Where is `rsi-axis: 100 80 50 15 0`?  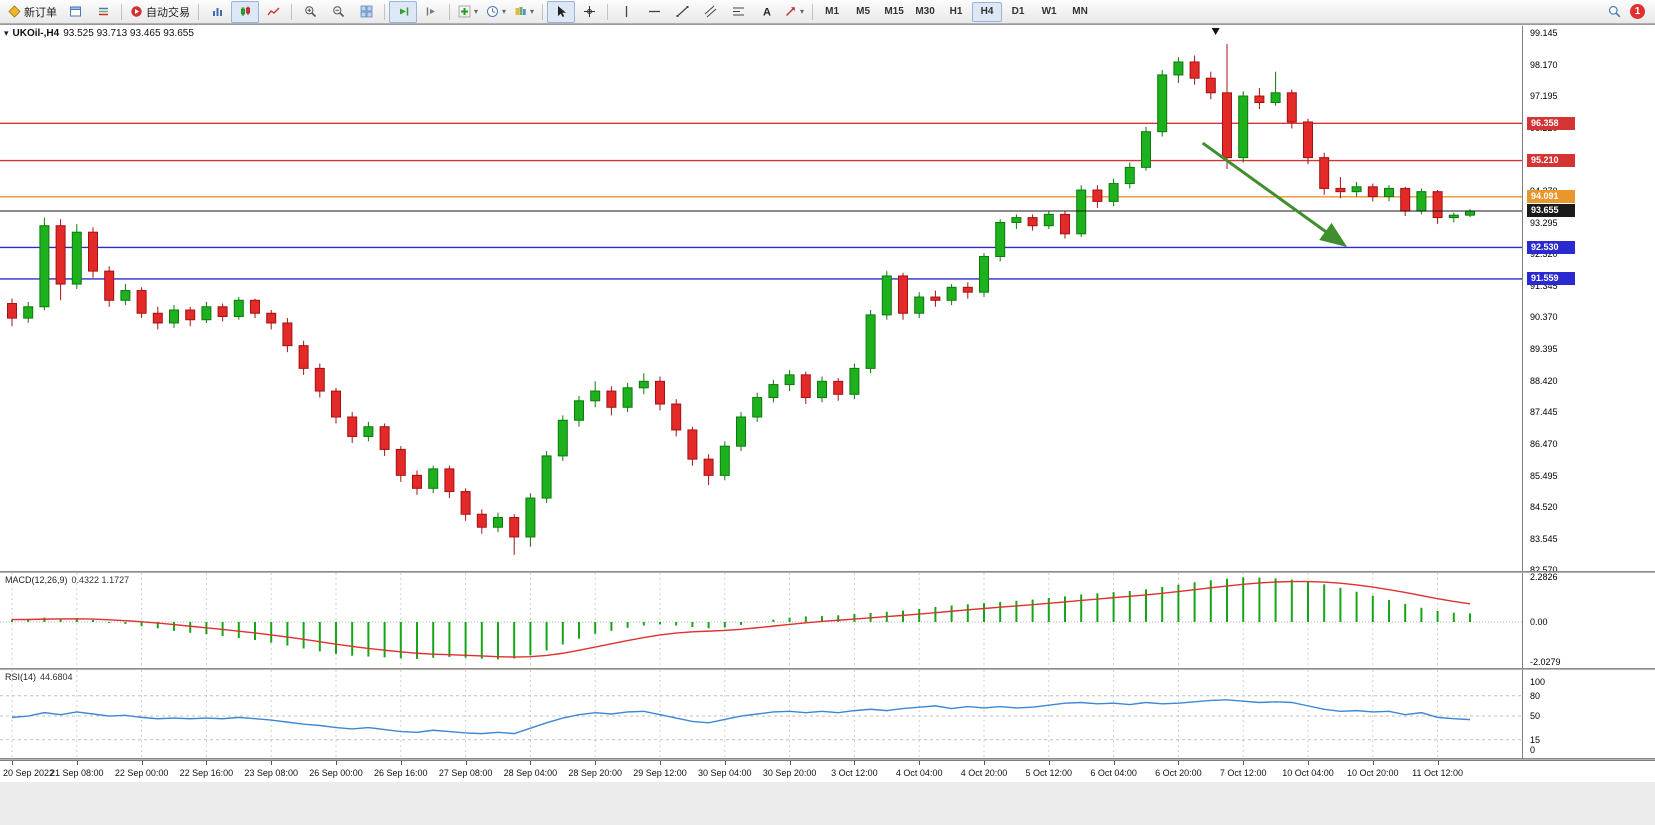 rsi-axis: 100 80 50 15 0 is located at coordinates (1588, 714).